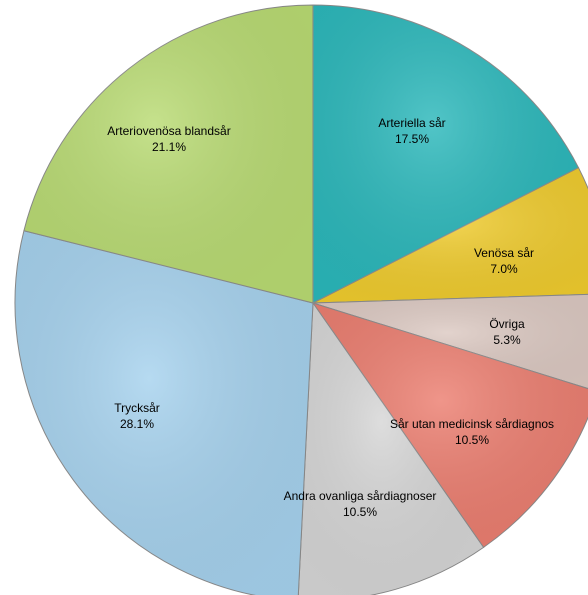 This screenshot has height=595, width=588. What do you see at coordinates (412, 139) in the screenshot?
I see `slice-percent-label: 17.5%` at bounding box center [412, 139].